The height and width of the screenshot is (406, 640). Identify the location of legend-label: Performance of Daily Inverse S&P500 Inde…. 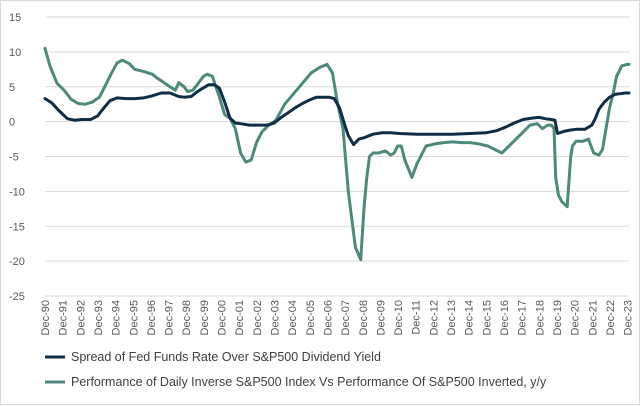
(309, 382).